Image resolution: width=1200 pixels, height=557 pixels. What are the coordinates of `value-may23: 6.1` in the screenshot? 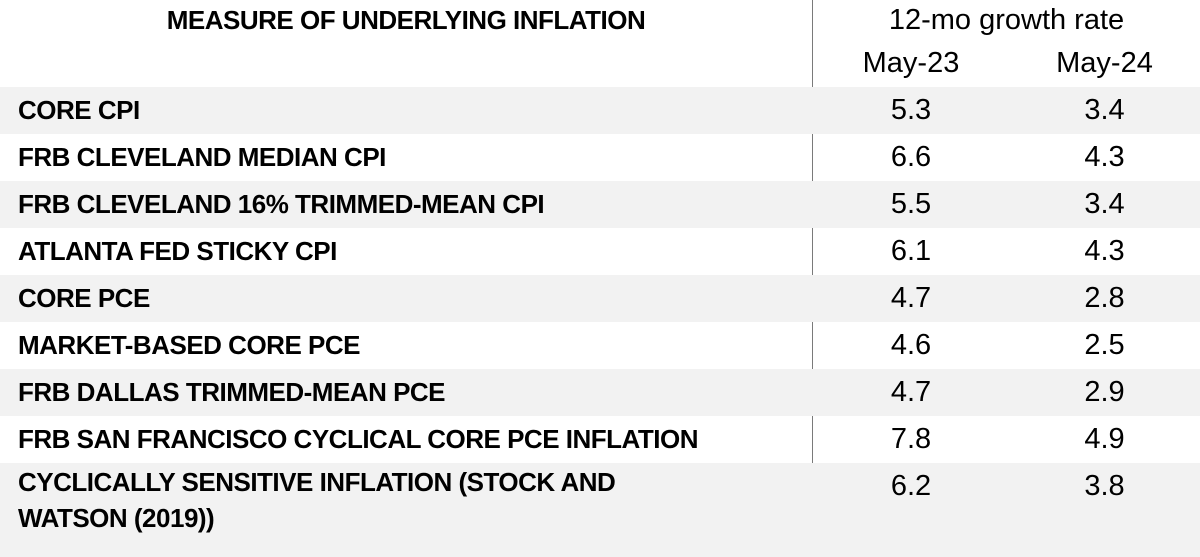 It's located at (911, 251).